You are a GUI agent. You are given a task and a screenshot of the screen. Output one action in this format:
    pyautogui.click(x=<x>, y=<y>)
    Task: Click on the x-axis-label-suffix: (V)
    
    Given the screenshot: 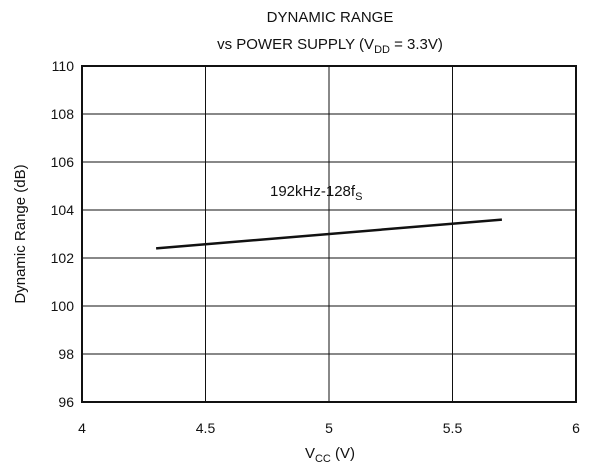 What is the action you would take?
    pyautogui.click(x=343, y=453)
    